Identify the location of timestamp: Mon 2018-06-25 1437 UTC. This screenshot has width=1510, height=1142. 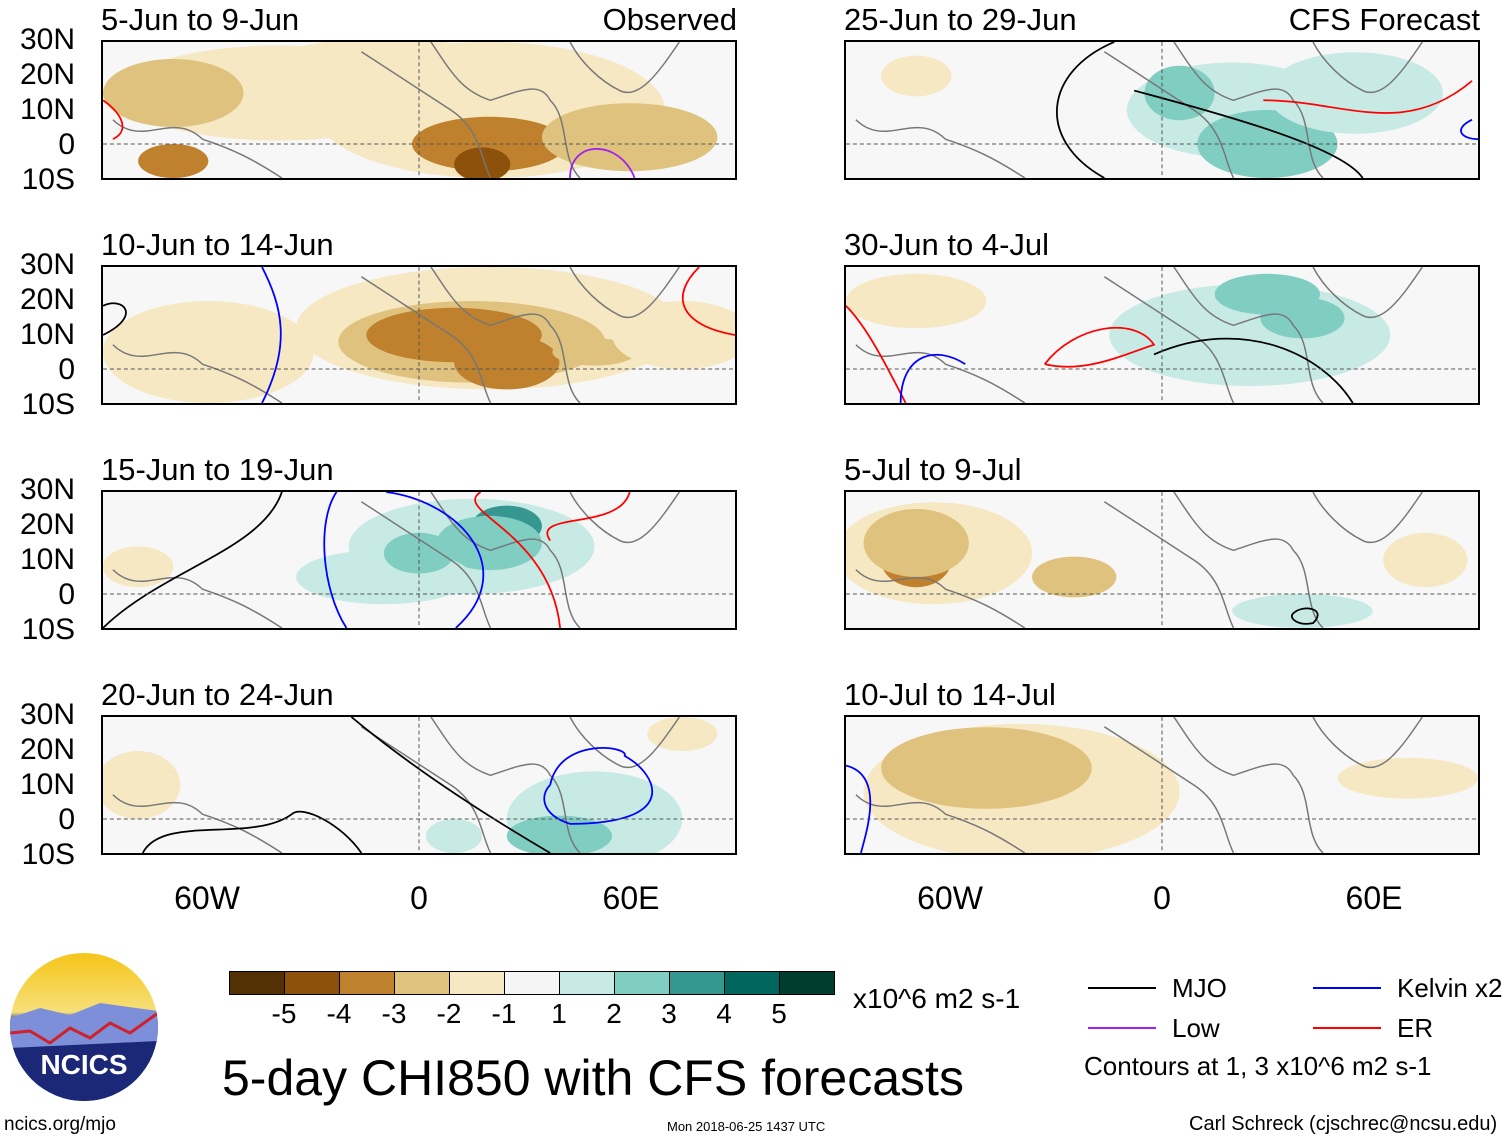
(746, 1126).